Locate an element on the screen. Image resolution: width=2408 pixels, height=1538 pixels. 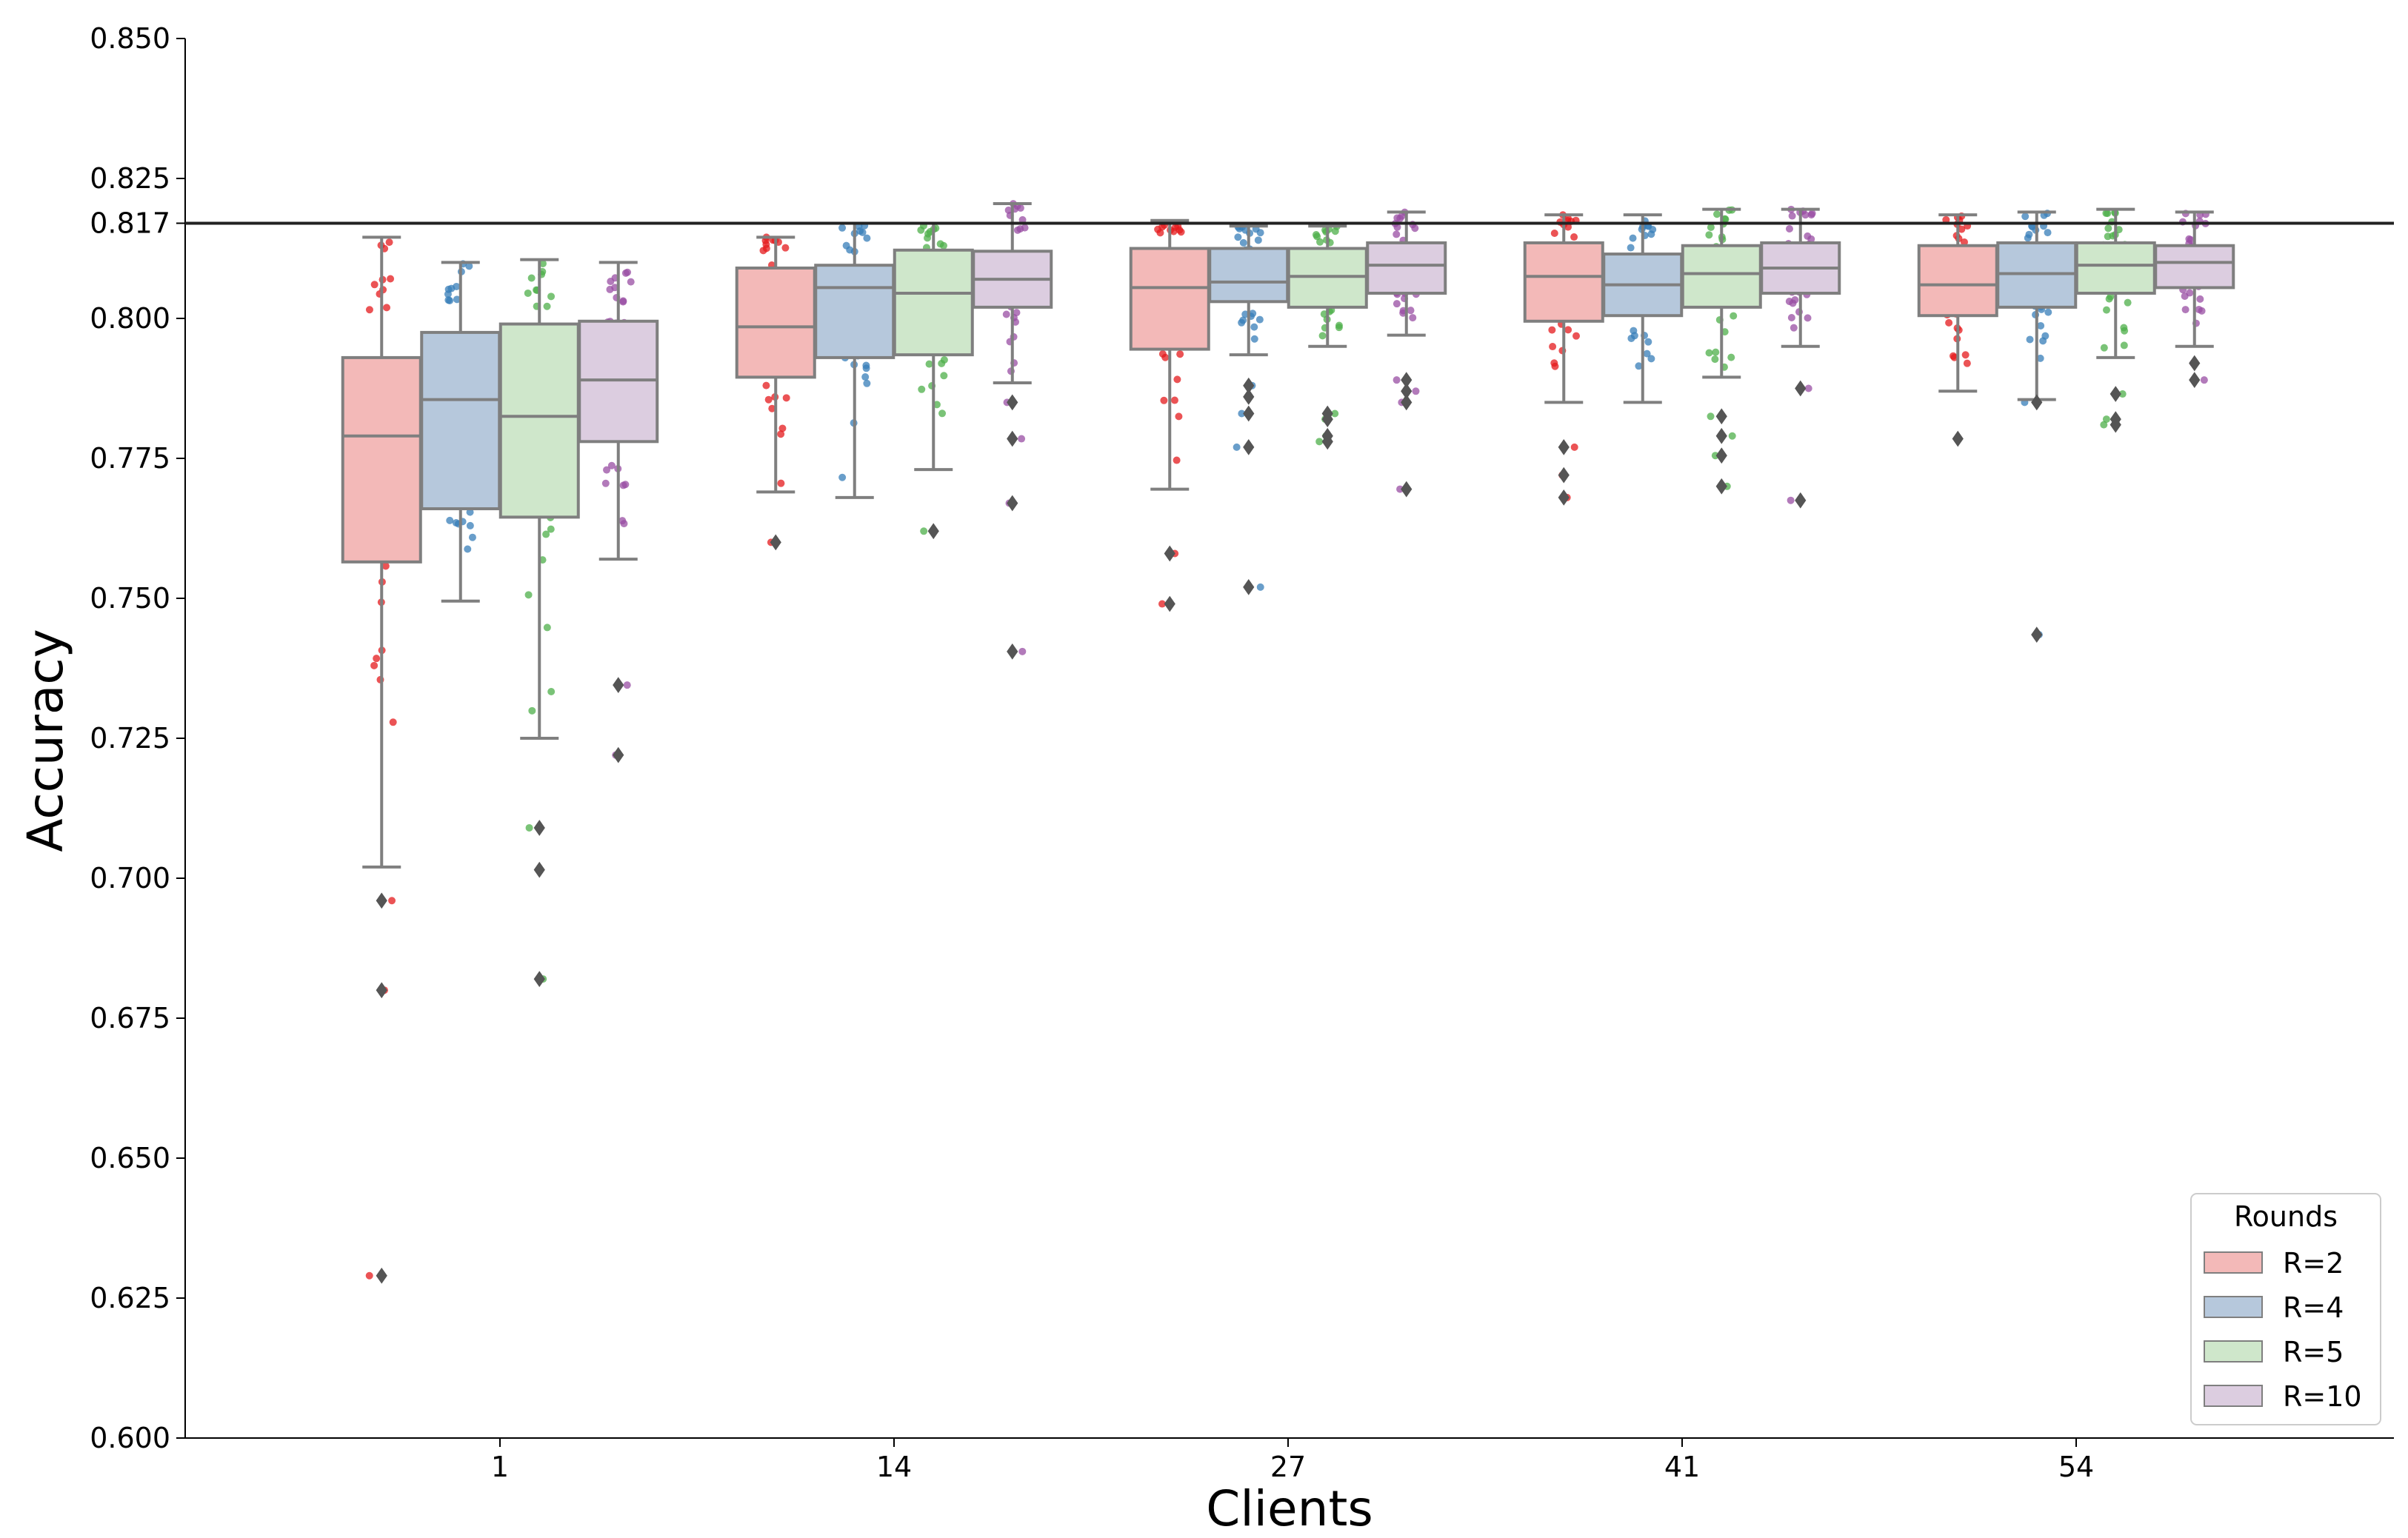
y-tick-label: 0.600 is located at coordinates (130, 1438).